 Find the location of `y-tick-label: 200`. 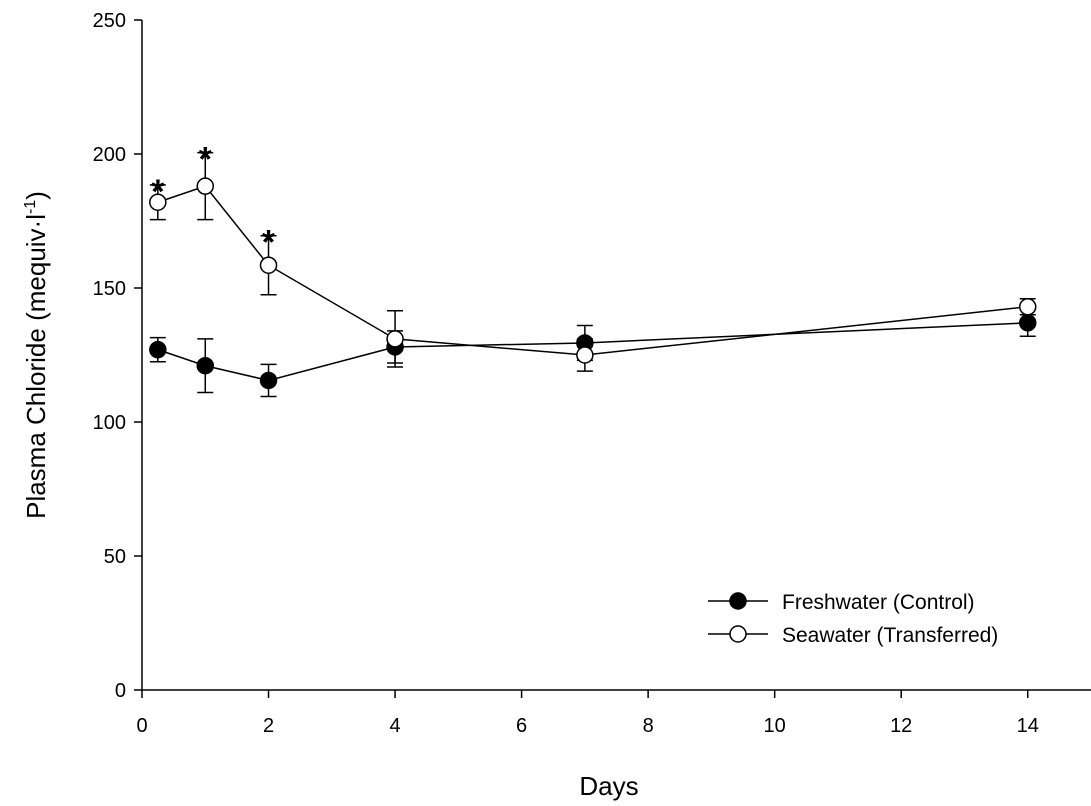

y-tick-label: 200 is located at coordinates (109, 155).